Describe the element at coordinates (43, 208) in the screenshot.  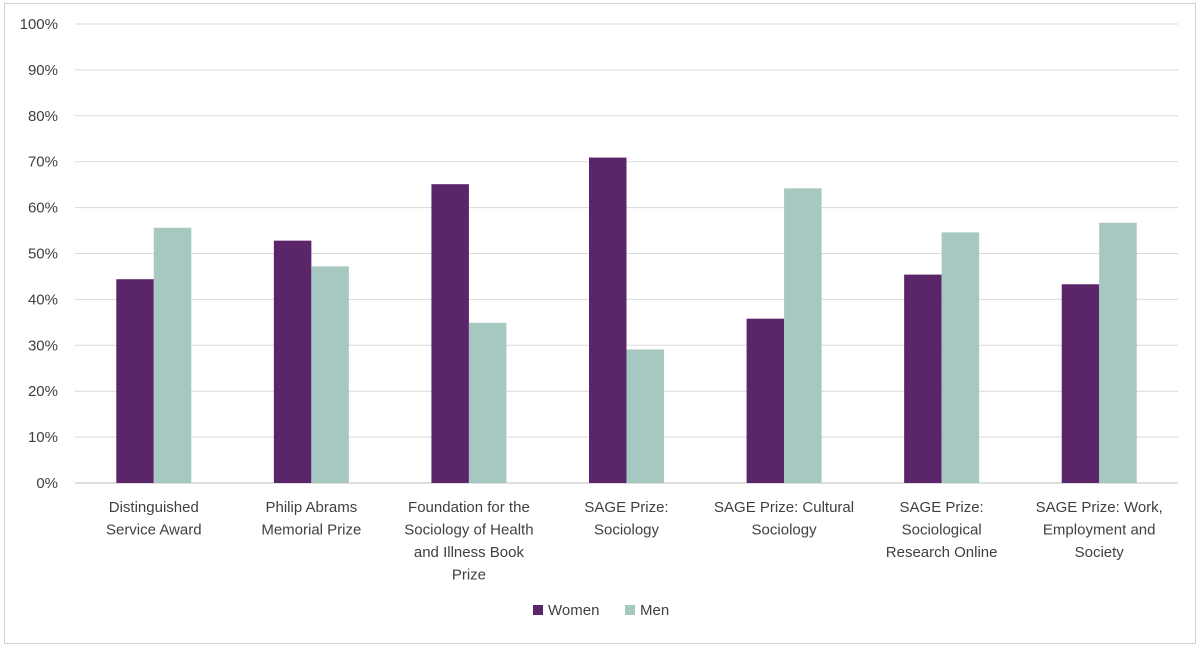
I see `y-tick-label: 60%` at that location.